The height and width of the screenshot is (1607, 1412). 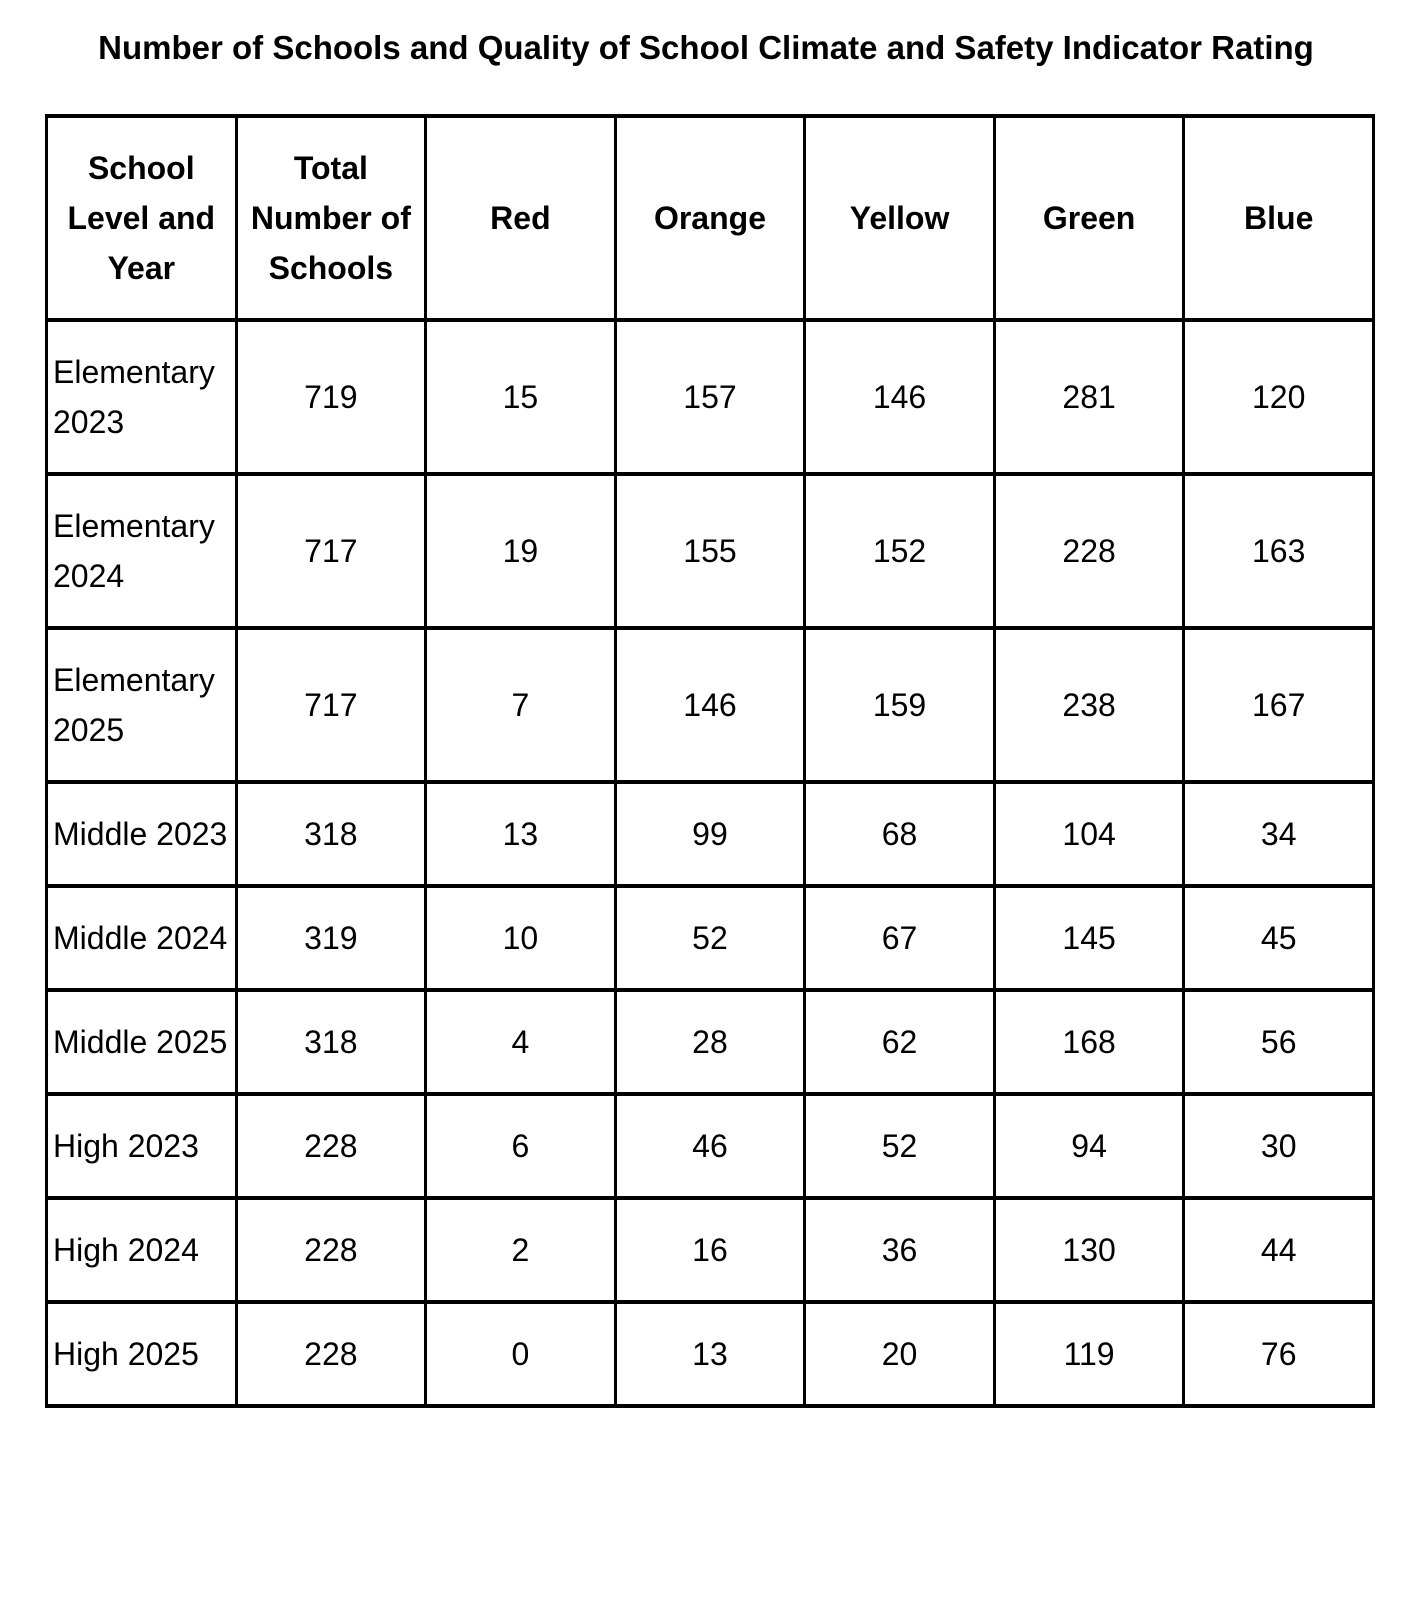 I want to click on table-row: Elementary 2025 717 7 146 159 238 167, so click(x=710, y=705).